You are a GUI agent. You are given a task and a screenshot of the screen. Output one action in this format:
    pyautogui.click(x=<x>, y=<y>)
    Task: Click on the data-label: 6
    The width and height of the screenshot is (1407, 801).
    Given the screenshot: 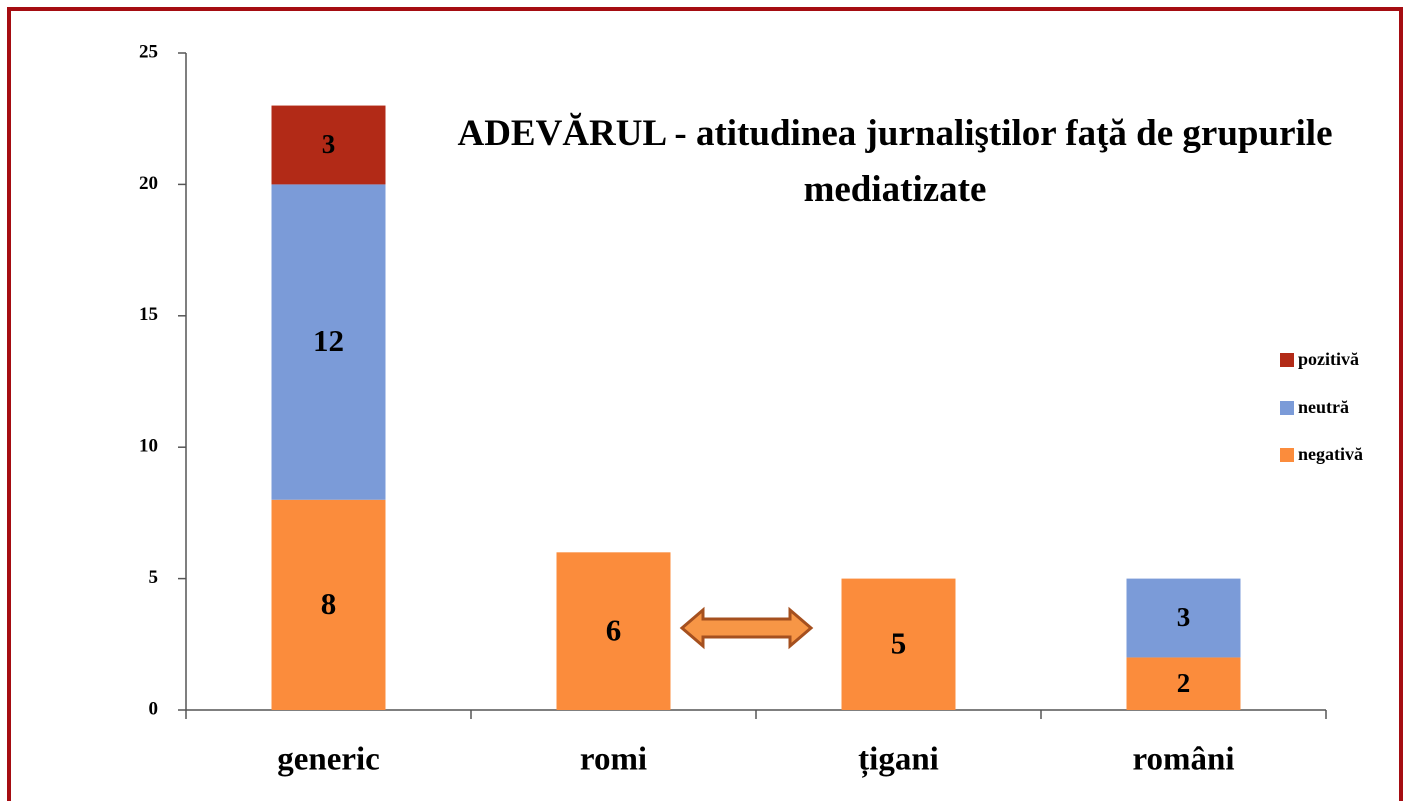 What is the action you would take?
    pyautogui.click(x=614, y=629)
    